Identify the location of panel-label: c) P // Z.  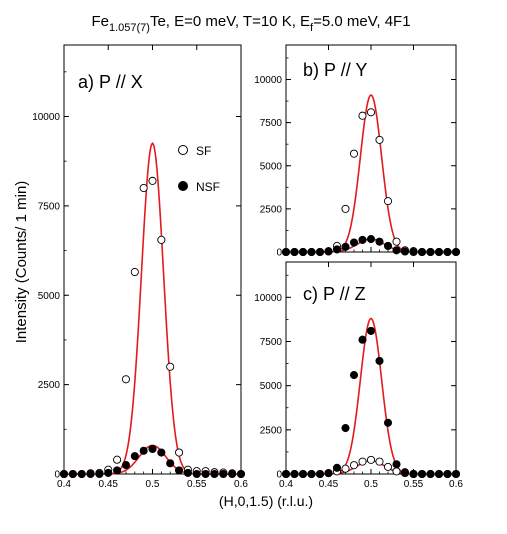
(334, 294).